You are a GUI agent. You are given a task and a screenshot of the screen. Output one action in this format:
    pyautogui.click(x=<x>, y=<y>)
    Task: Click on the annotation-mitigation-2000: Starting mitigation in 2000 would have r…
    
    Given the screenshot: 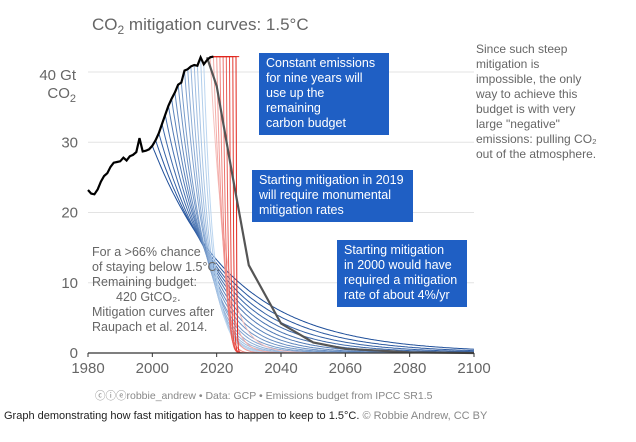 What is the action you would take?
    pyautogui.click(x=402, y=273)
    